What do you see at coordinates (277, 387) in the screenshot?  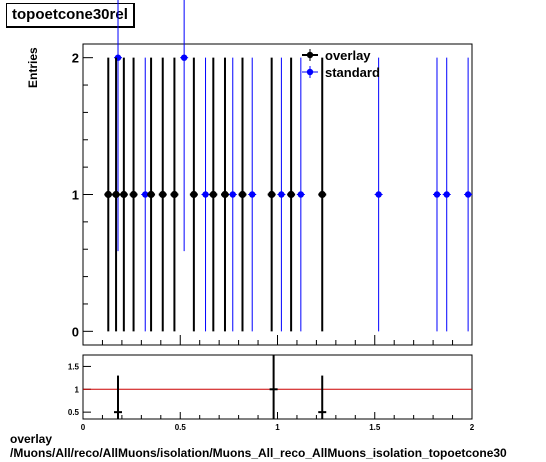 I see `ratio-frame` at bounding box center [277, 387].